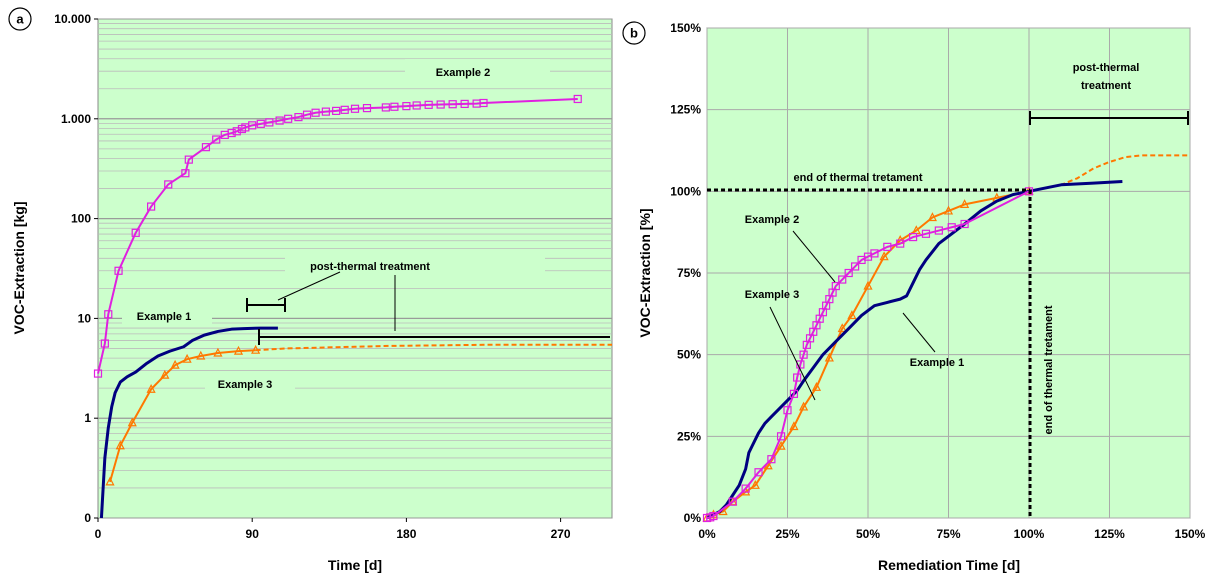 This screenshot has width=1218, height=581. Describe the element at coordinates (355, 565) in the screenshot. I see `panel-a-x-axis-title: Time [d]` at that location.